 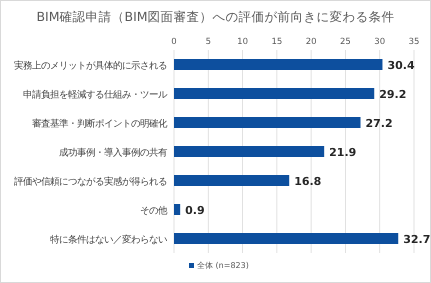 What do you see at coordinates (195, 210) in the screenshot?
I see `data-label: 0.9` at bounding box center [195, 210].